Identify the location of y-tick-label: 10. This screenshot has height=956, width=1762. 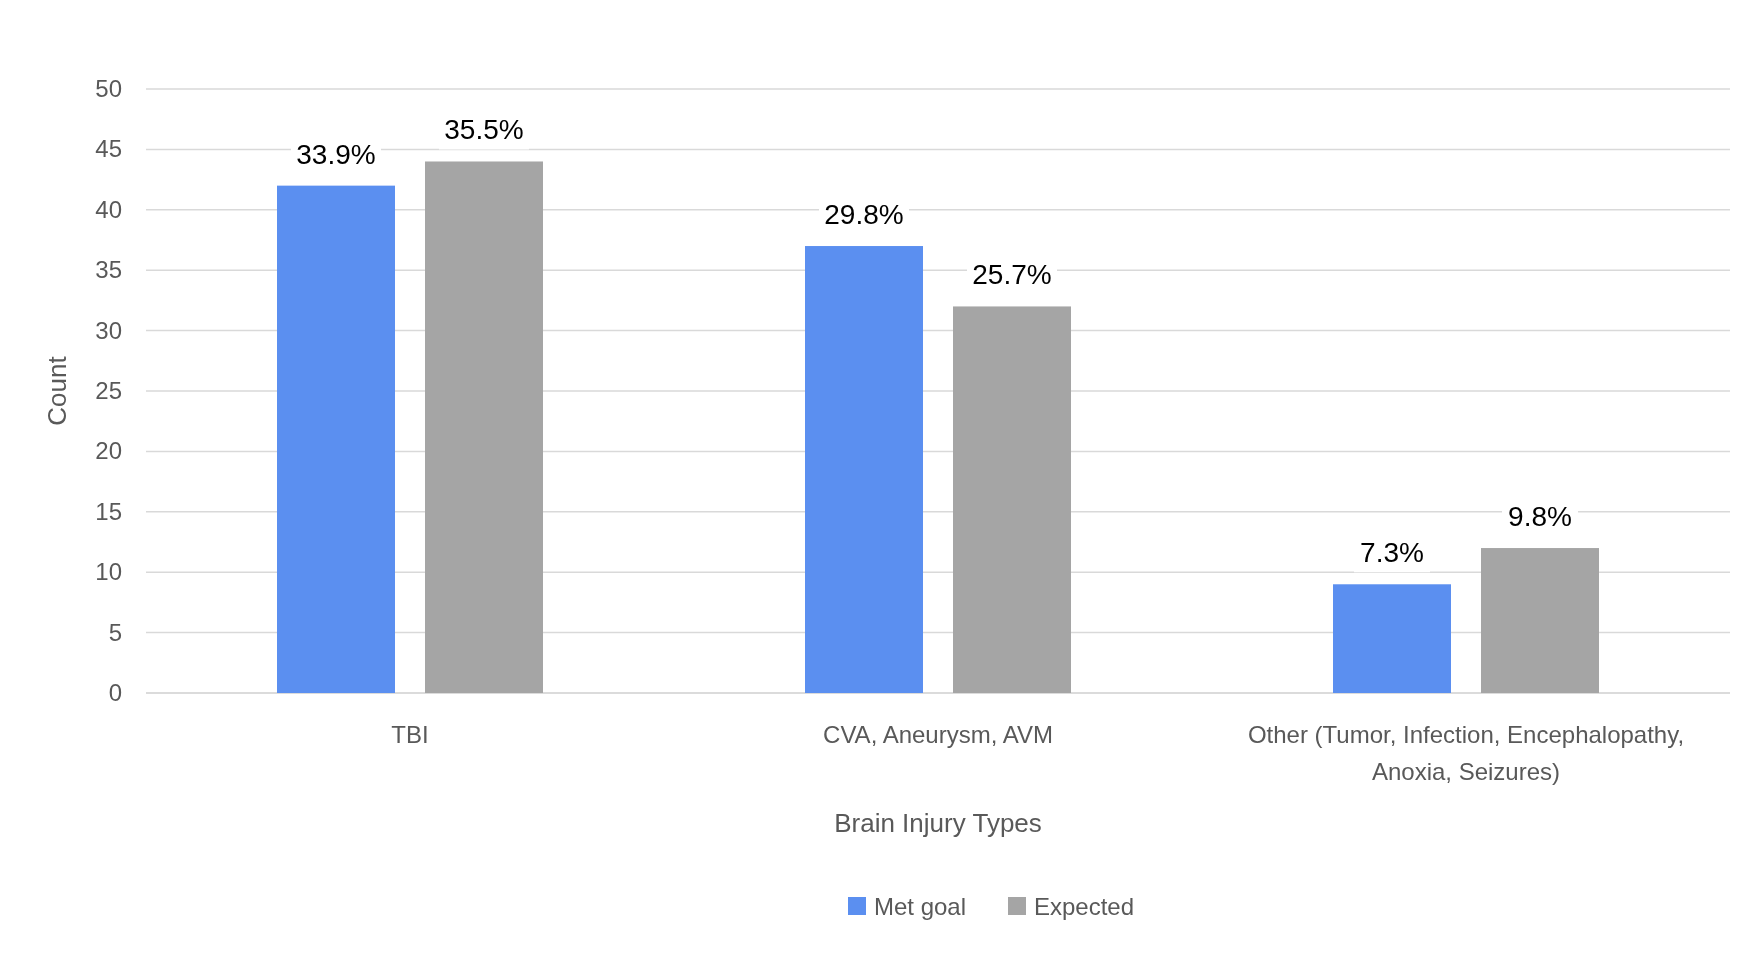
(108, 572).